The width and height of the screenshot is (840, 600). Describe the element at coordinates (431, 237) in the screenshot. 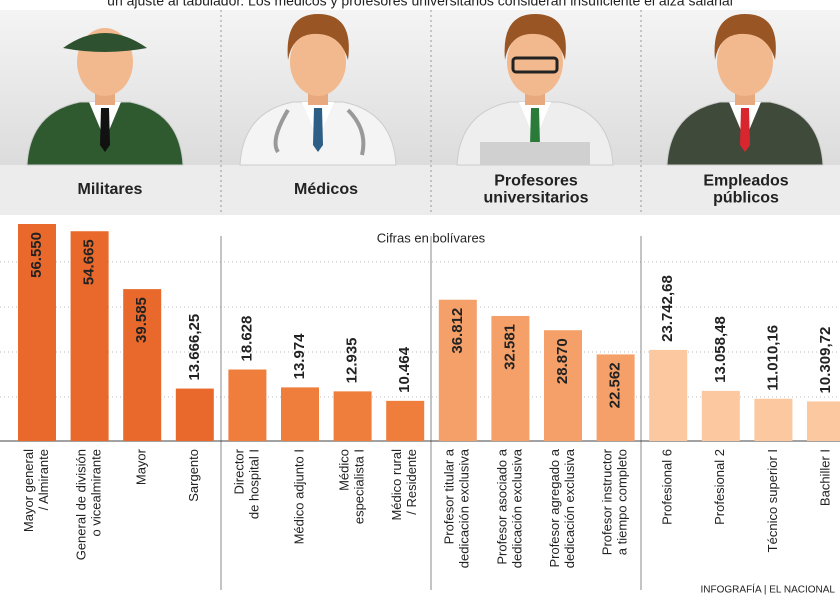

I see `note: Cifras en bolívares` at that location.